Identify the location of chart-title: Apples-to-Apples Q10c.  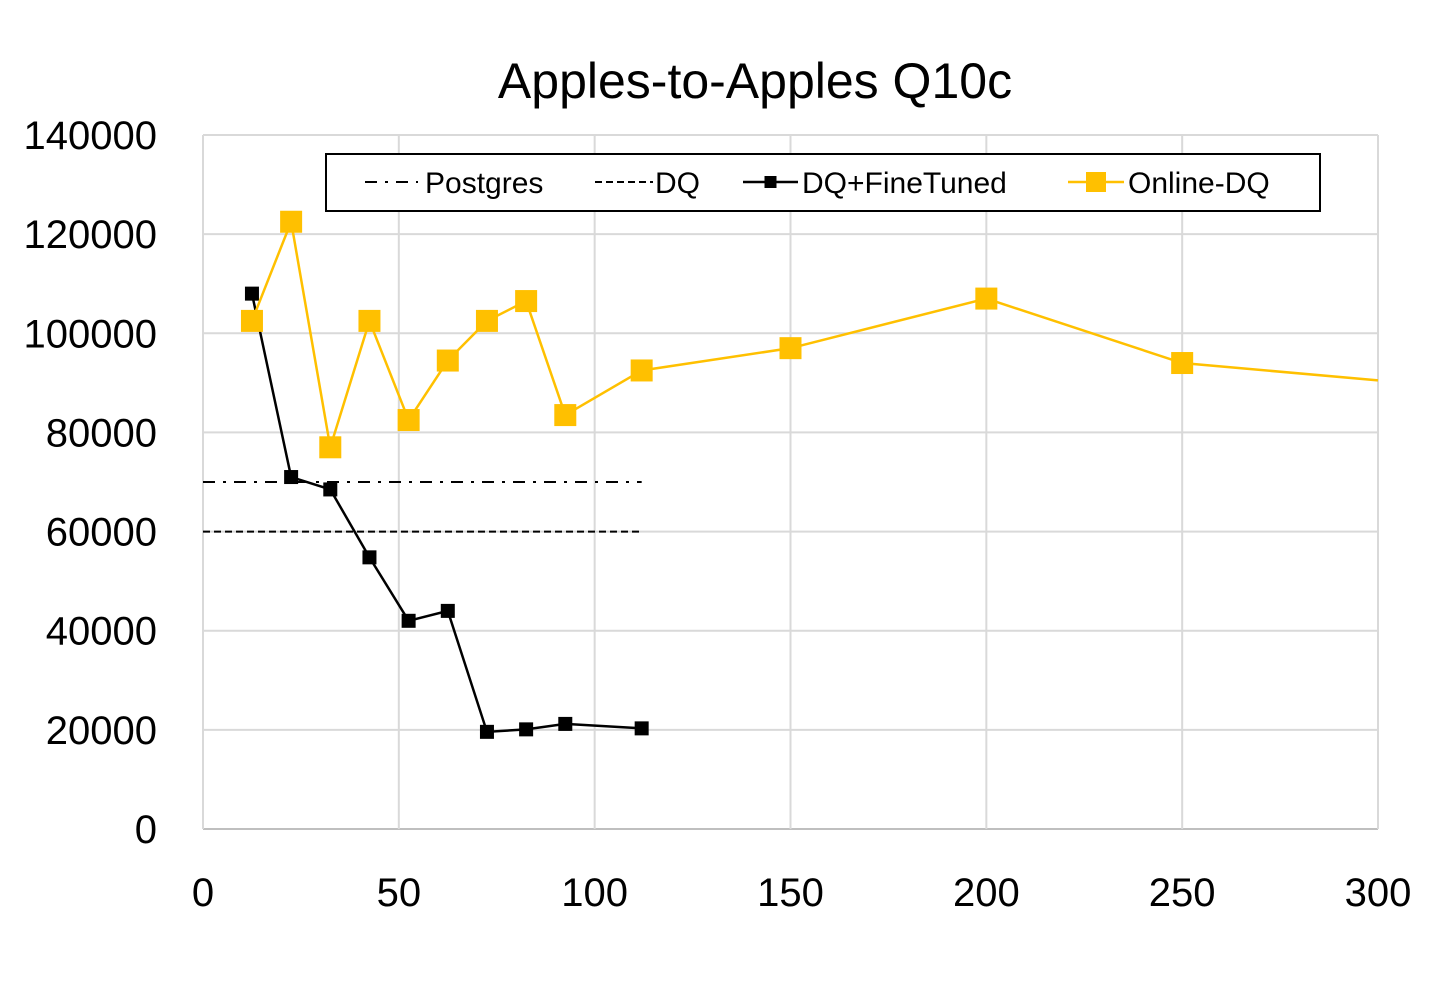
(755, 81).